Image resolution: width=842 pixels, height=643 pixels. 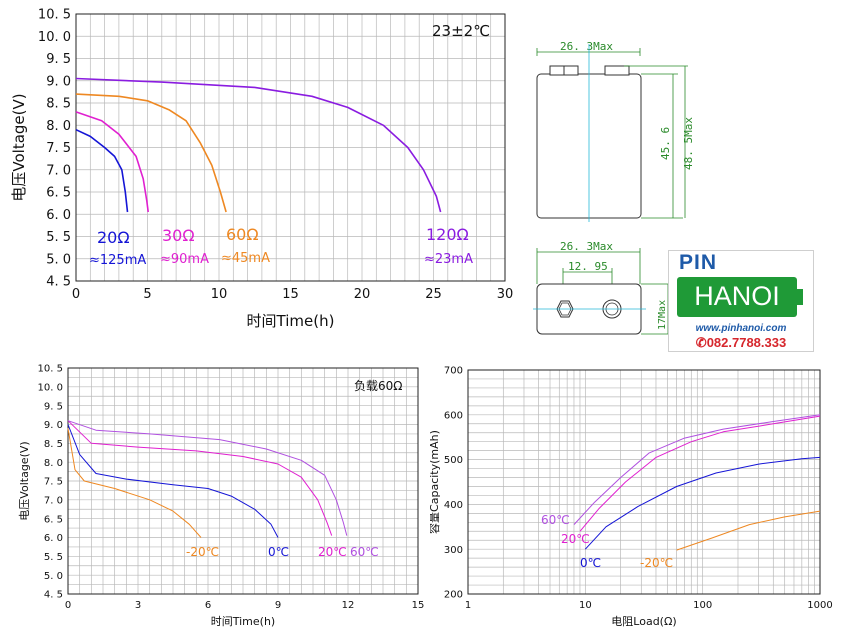 I want to click on chart1-ytick-label: 9. 0, so click(x=58, y=81).